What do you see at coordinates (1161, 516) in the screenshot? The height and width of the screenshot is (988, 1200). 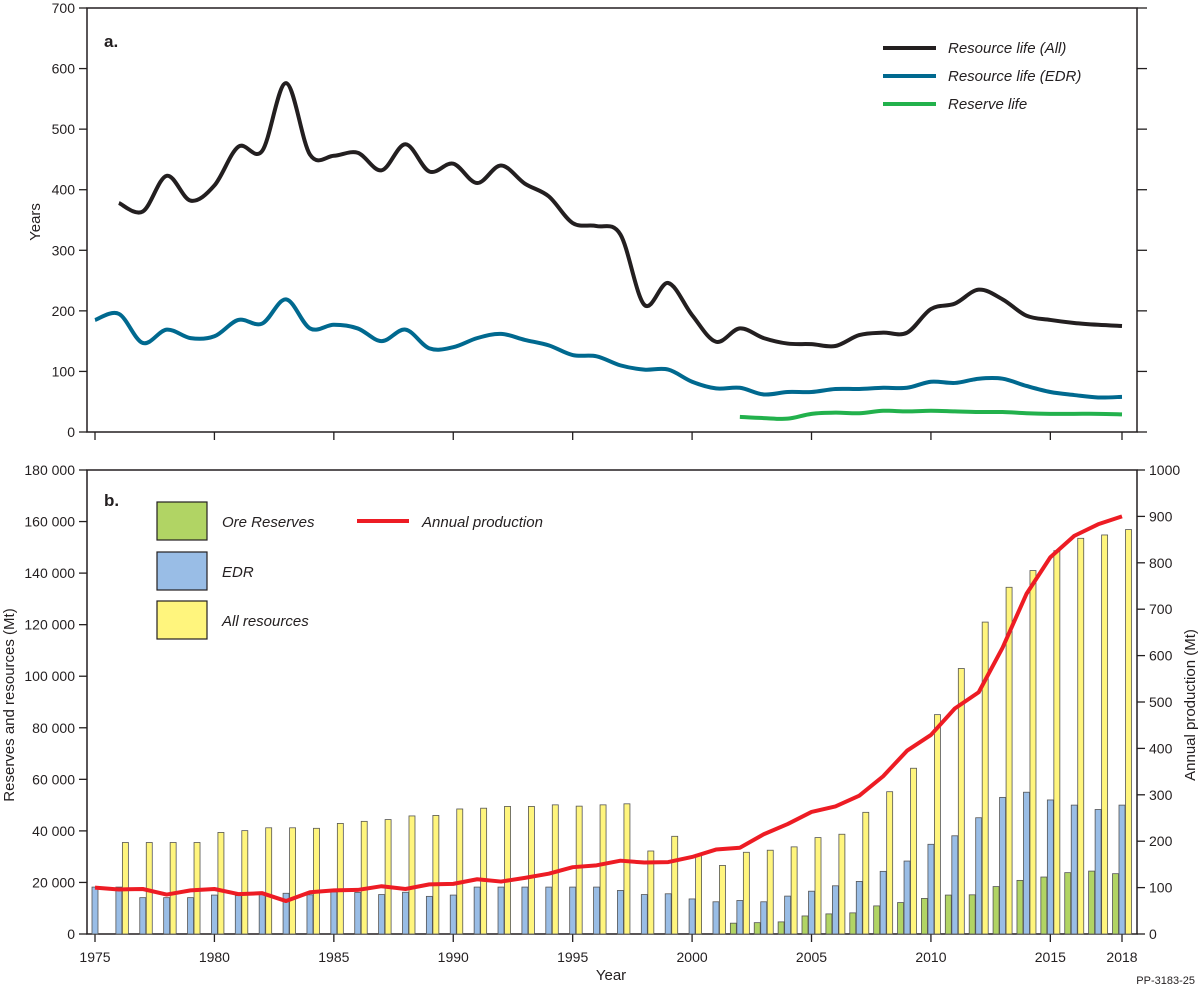 I see `panel-b-right-tick-label: 900` at bounding box center [1161, 516].